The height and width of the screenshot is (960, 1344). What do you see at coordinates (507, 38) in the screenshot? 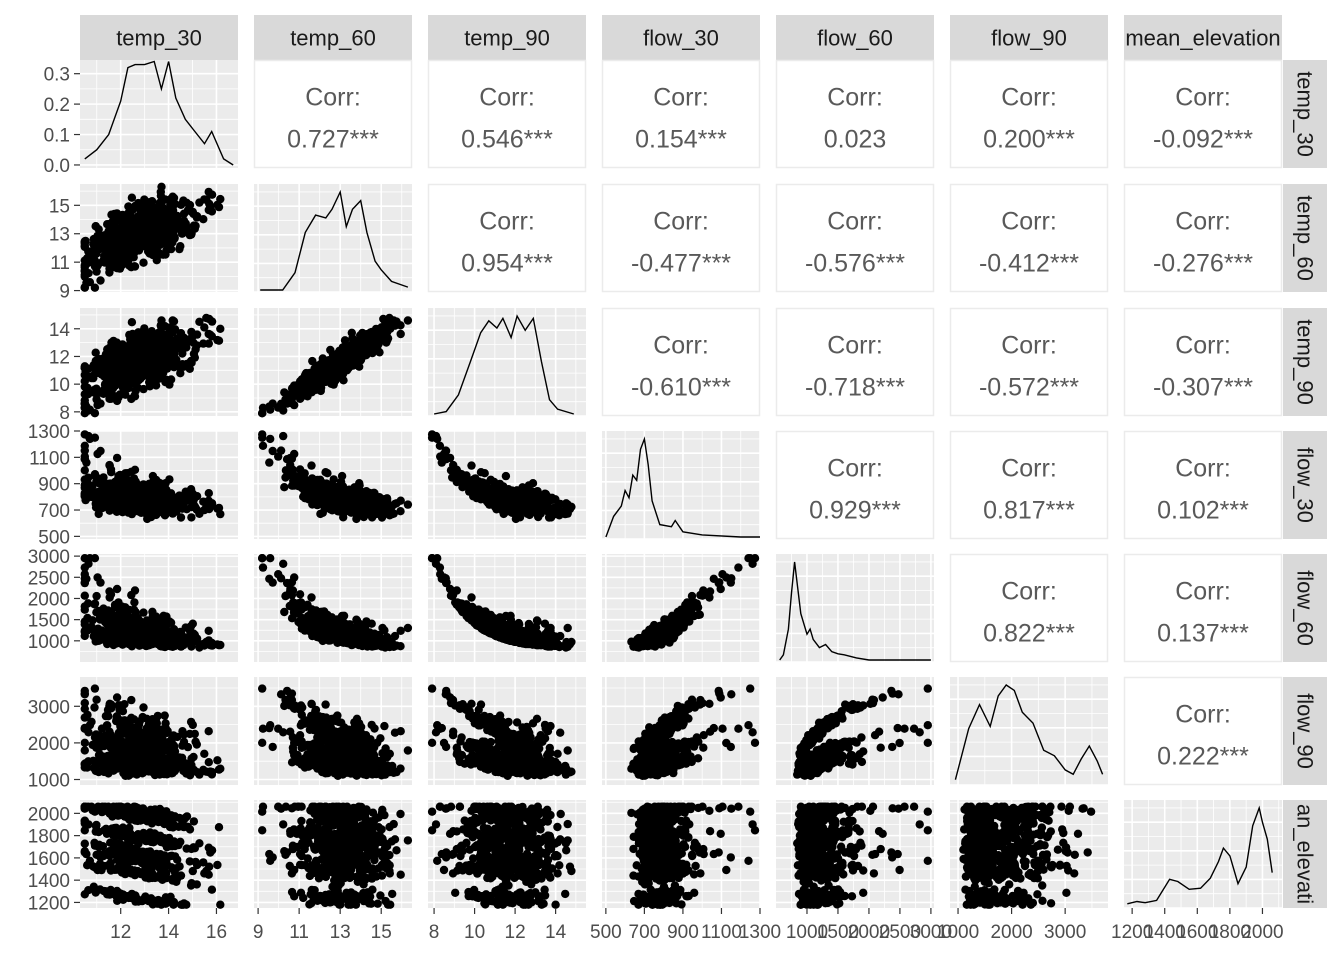
I see `strip-col-label: temp_90` at bounding box center [507, 38].